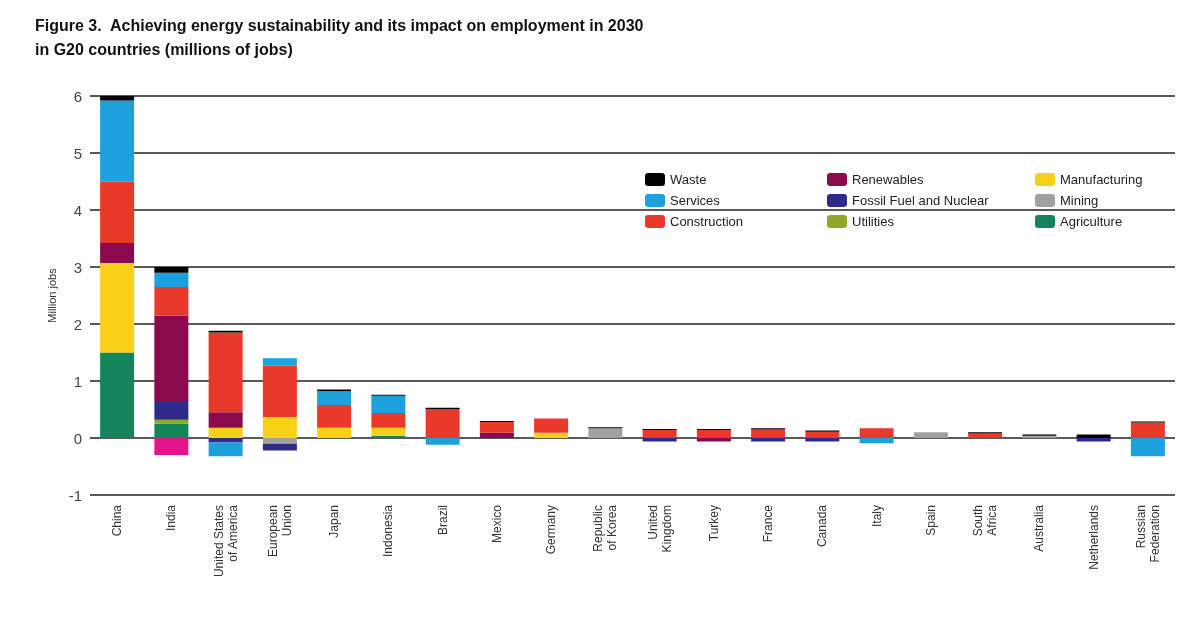 This screenshot has height=630, width=1195. What do you see at coordinates (873, 221) in the screenshot?
I see `legend-label: Utilities` at bounding box center [873, 221].